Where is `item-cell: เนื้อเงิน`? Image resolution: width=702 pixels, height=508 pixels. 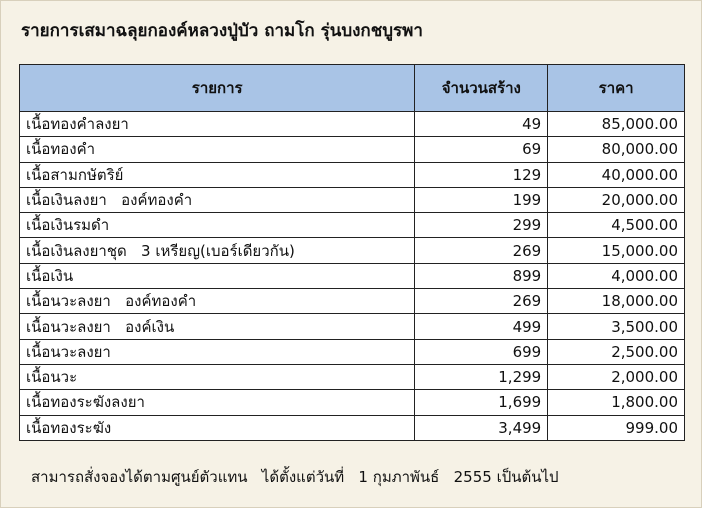 item-cell: เนื้อเงิน is located at coordinates (217, 276).